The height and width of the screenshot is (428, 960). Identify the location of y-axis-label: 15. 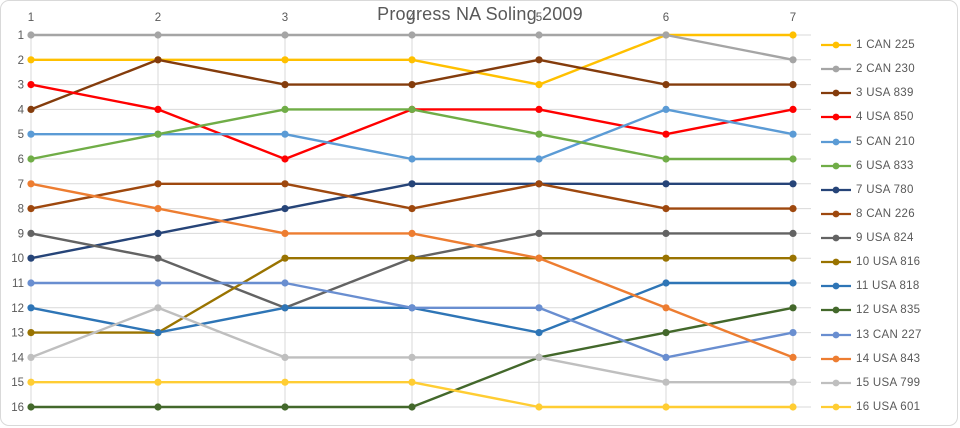
(17, 383).